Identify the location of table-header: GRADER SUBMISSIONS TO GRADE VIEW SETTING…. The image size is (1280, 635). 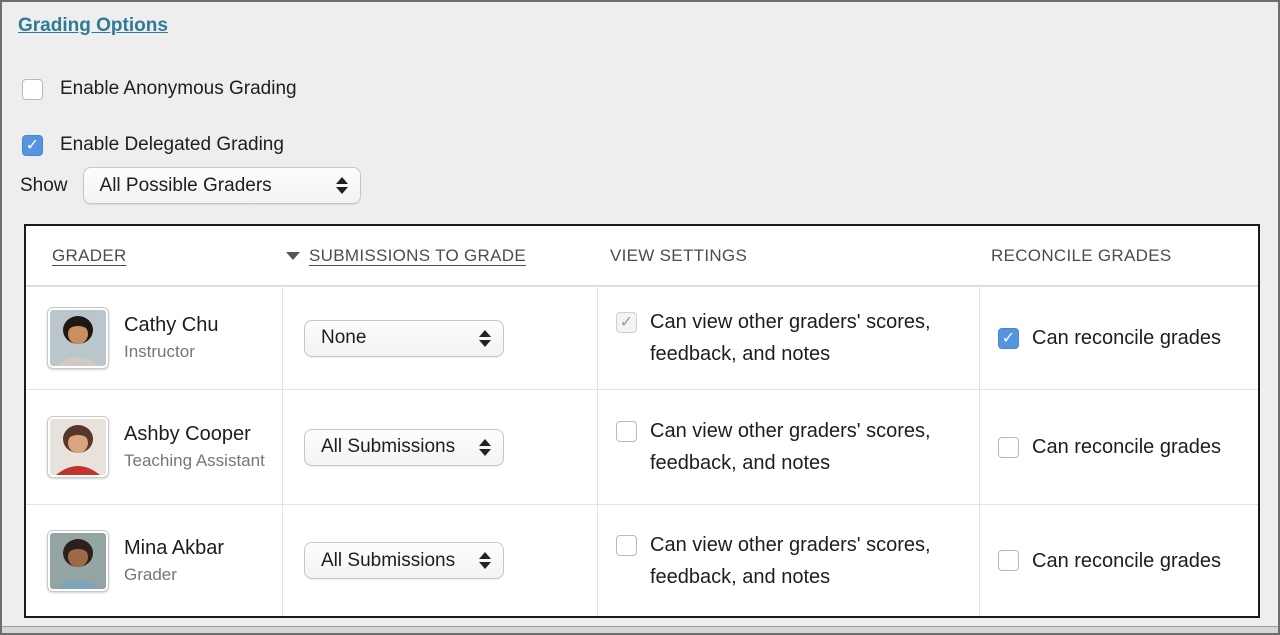
(642, 256).